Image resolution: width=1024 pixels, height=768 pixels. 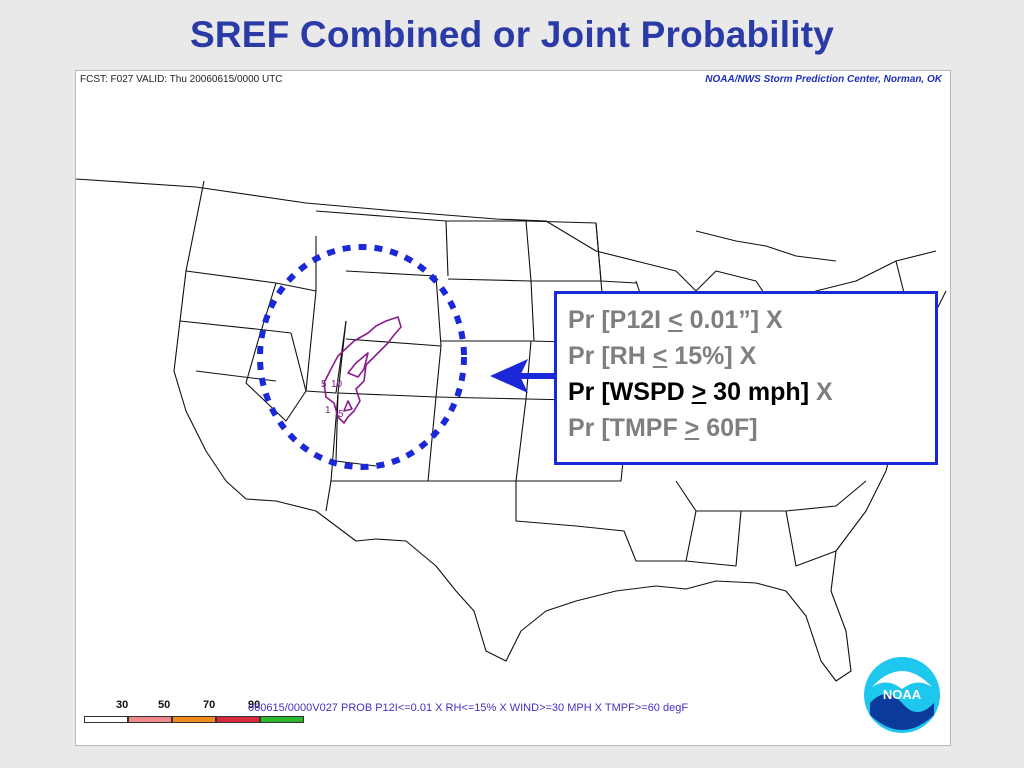 I want to click on legend-value: 90, so click(x=254, y=705).